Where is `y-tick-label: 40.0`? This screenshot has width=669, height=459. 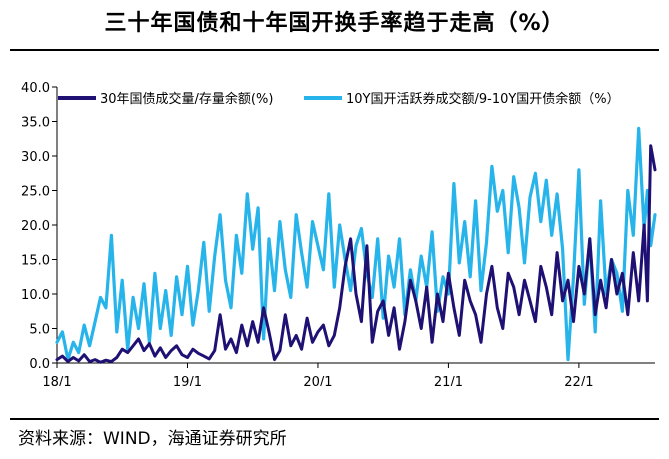 y-tick-label: 40.0 is located at coordinates (35, 88).